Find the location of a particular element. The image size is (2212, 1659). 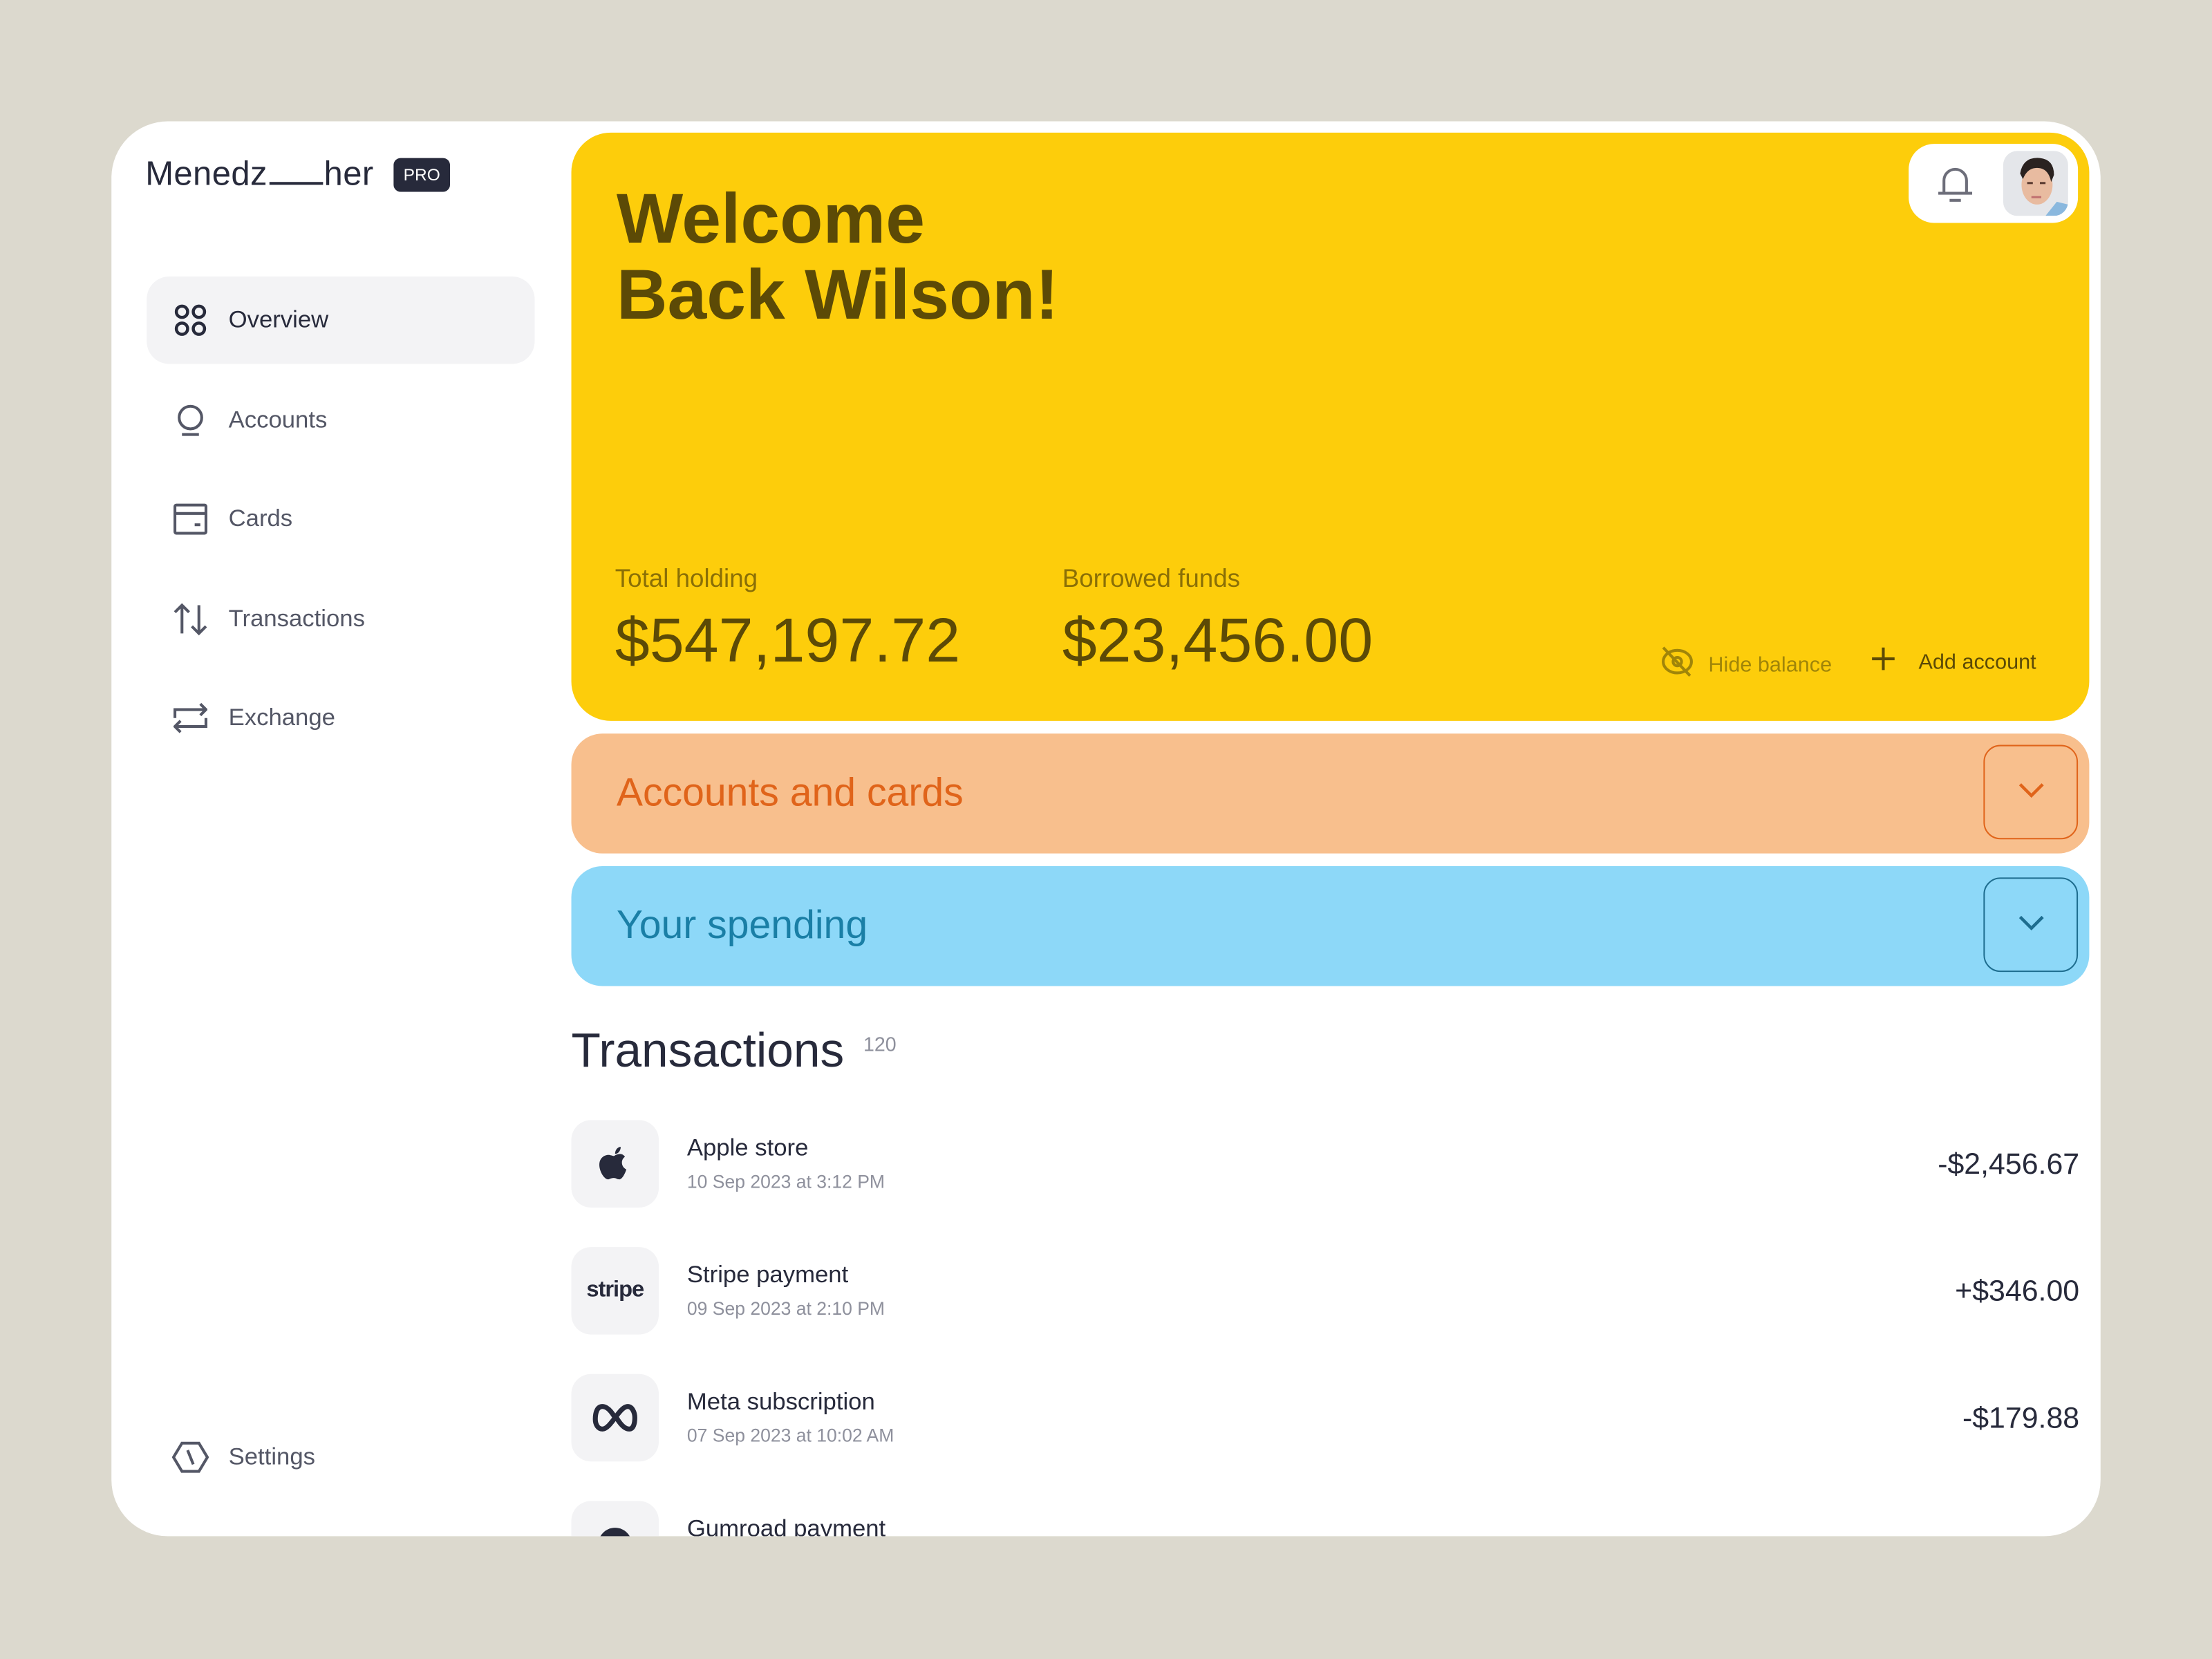

sidebar-item-label: Transactions is located at coordinates (296, 618).